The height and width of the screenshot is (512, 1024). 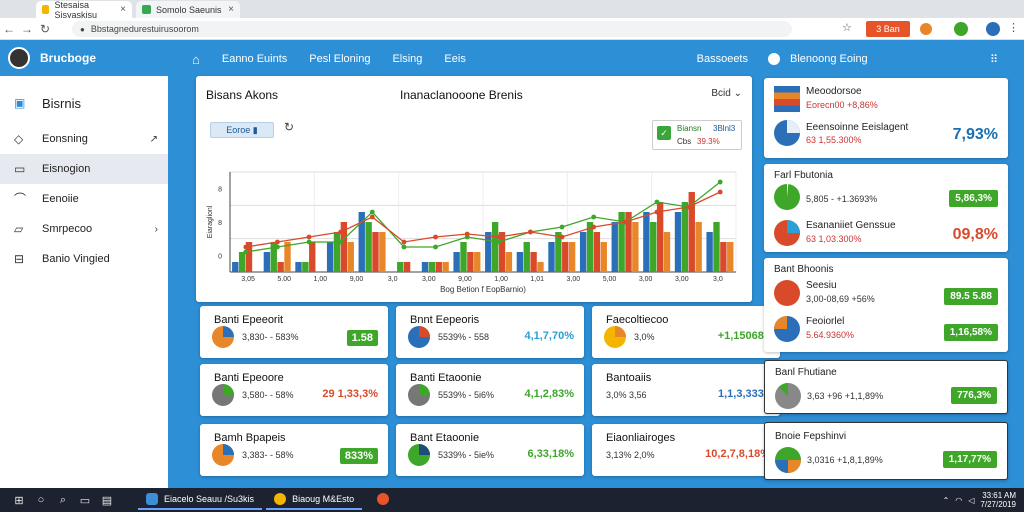 What do you see at coordinates (886, 387) in the screenshot?
I see `right-card-4: Banl Fhutiane 3,63 +96 +1,1,89% 776,3%` at bounding box center [886, 387].